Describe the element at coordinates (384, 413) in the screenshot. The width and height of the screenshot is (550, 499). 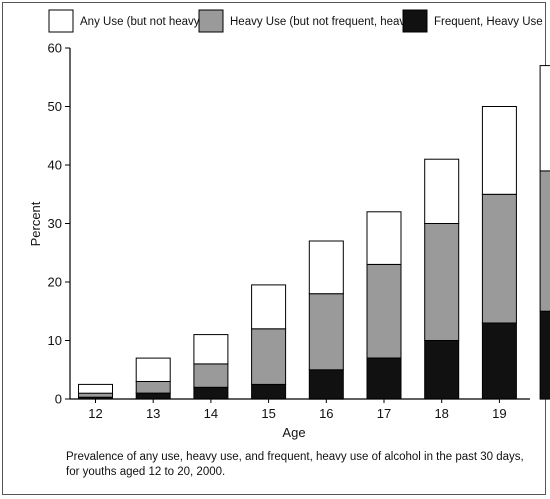
I see `x-tick-label: 17` at that location.